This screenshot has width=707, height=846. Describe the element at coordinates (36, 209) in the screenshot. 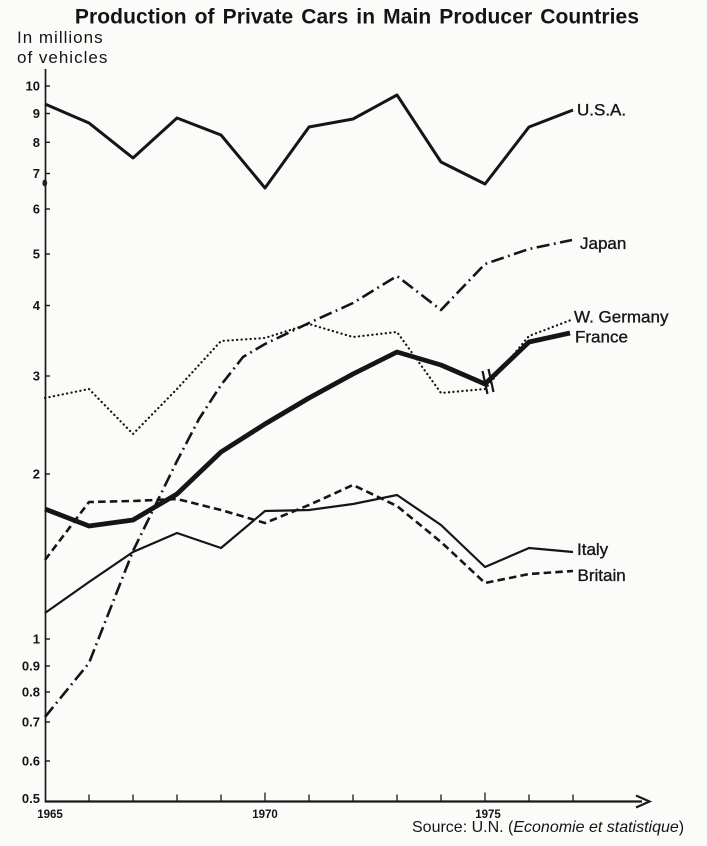

I see `svg-text: 6` at that location.